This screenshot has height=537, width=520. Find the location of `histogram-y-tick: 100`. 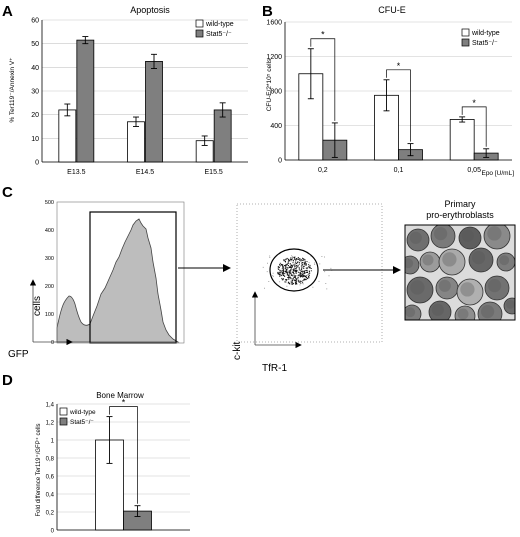

histogram-y-tick: 100 is located at coordinates (49, 315).